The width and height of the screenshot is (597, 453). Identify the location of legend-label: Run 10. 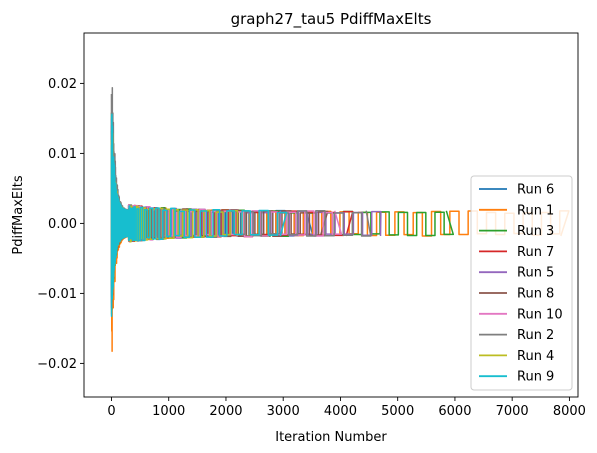
(540, 314).